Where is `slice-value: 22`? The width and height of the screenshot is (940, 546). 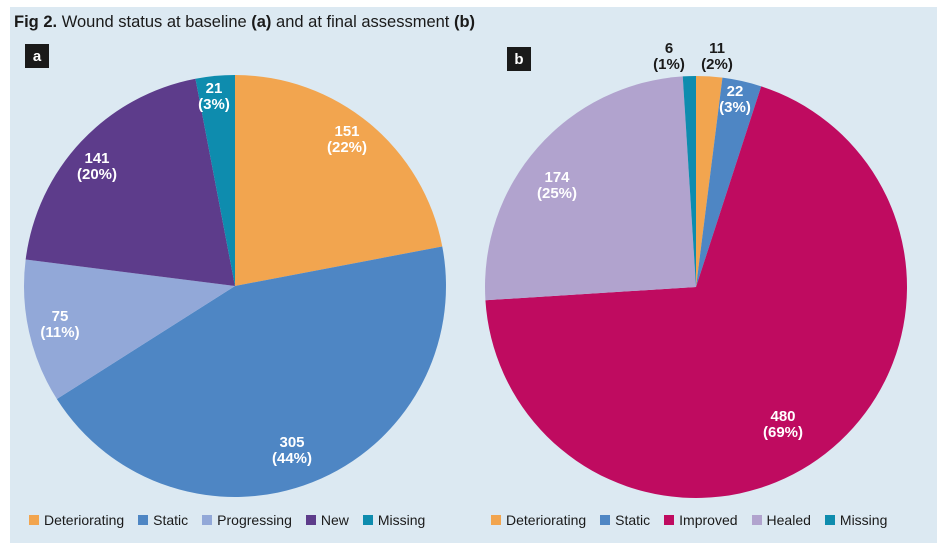
slice-value: 22 is located at coordinates (735, 91).